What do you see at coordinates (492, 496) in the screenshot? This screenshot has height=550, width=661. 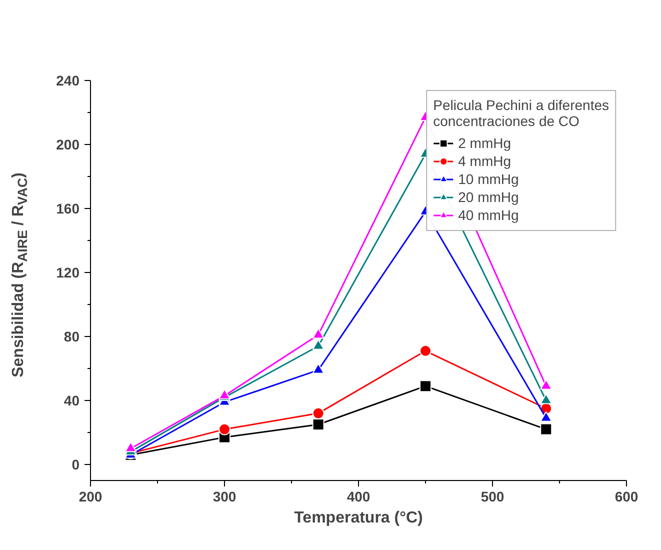 I see `x-tick-label: 500` at bounding box center [492, 496].